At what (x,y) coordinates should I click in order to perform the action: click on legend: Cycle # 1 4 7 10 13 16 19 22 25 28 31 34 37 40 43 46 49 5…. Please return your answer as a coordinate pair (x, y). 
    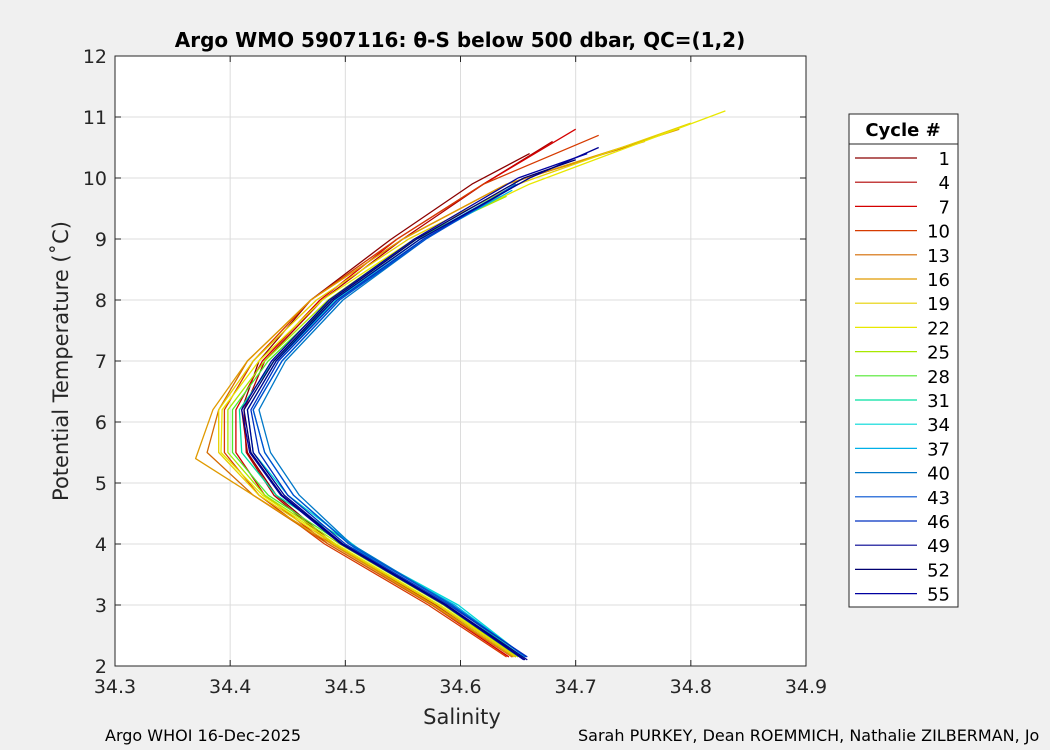
    Looking at the image, I should click on (903, 360).